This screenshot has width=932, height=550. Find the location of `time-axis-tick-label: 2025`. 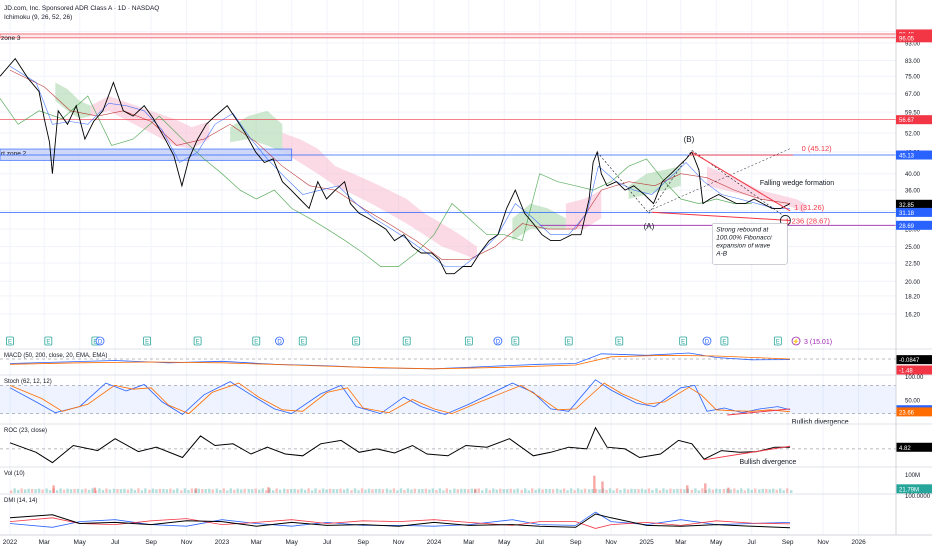

time-axis-tick-label: 2025 is located at coordinates (646, 542).